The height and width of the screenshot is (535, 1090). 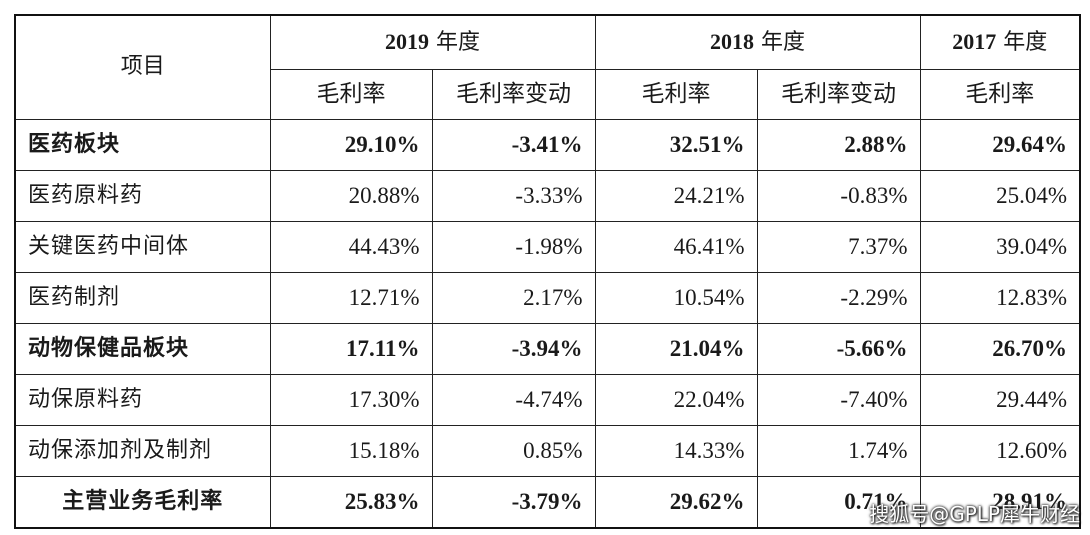 What do you see at coordinates (513, 501) in the screenshot?
I see `value-cell: -3.79%` at bounding box center [513, 501].